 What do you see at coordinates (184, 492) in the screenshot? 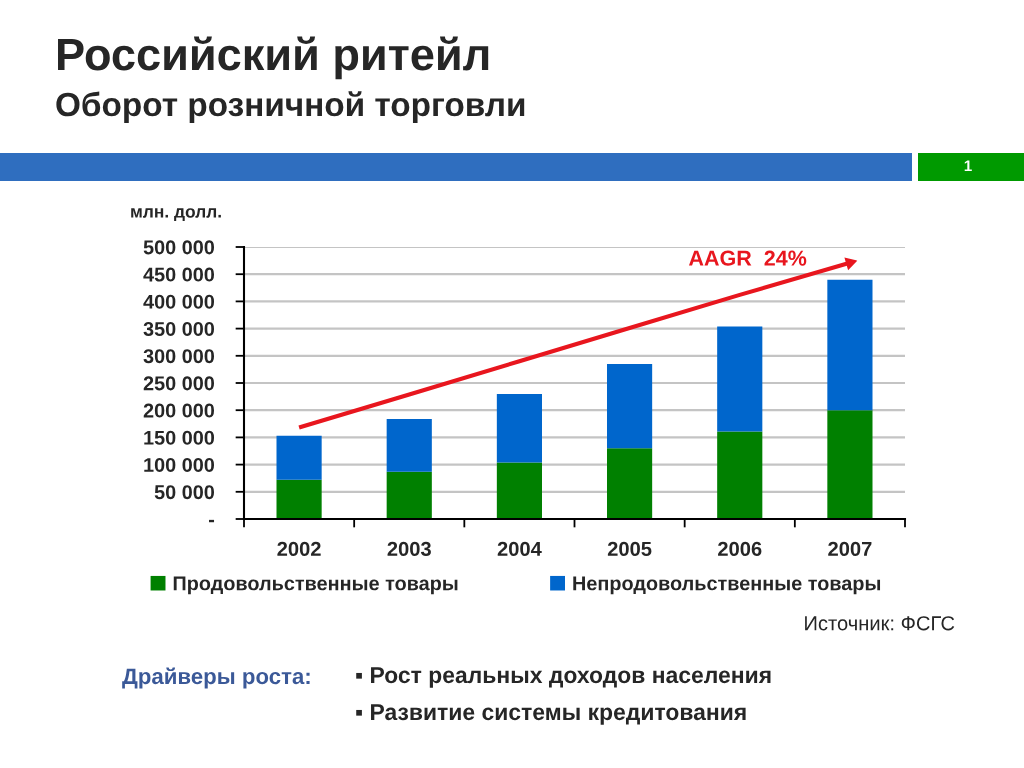
I see `y-tick-label: 50 000` at bounding box center [184, 492].